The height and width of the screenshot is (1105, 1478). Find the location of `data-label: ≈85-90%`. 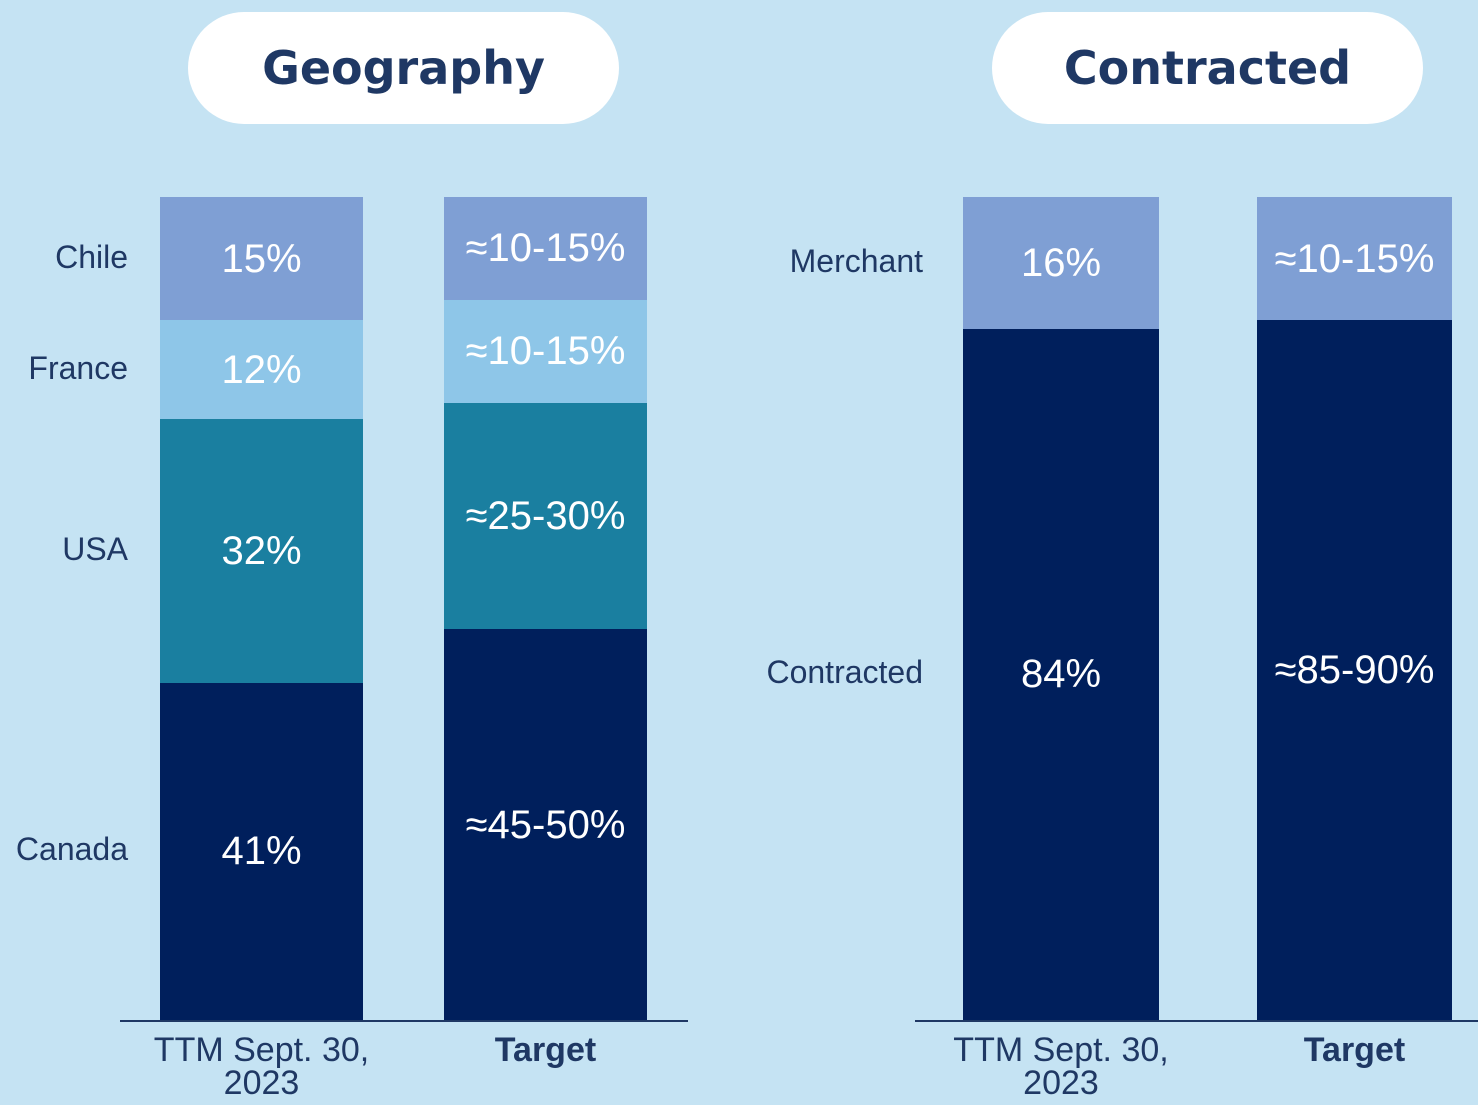

data-label: ≈85-90% is located at coordinates (1354, 670).